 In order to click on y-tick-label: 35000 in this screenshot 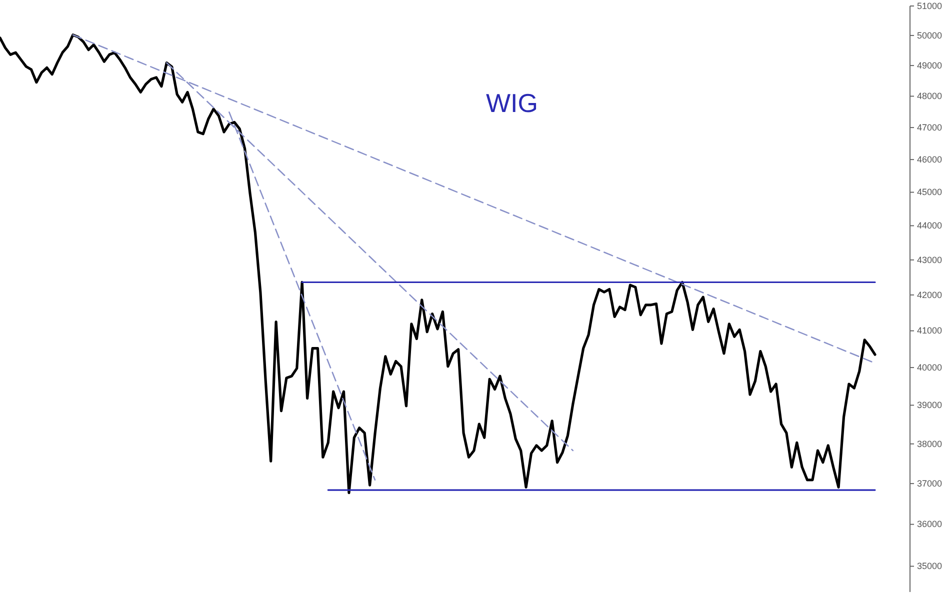, I will do `click(929, 566)`.